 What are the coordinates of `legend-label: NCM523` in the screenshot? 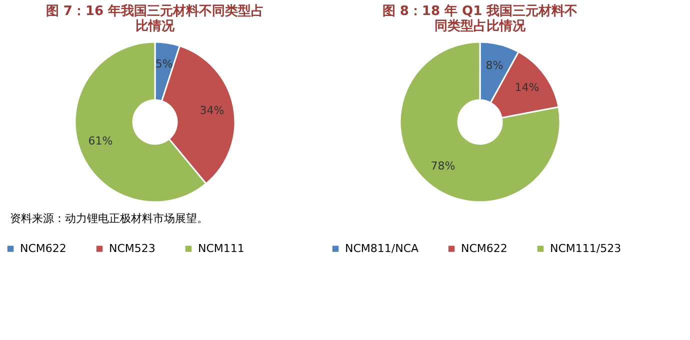 It's located at (132, 248).